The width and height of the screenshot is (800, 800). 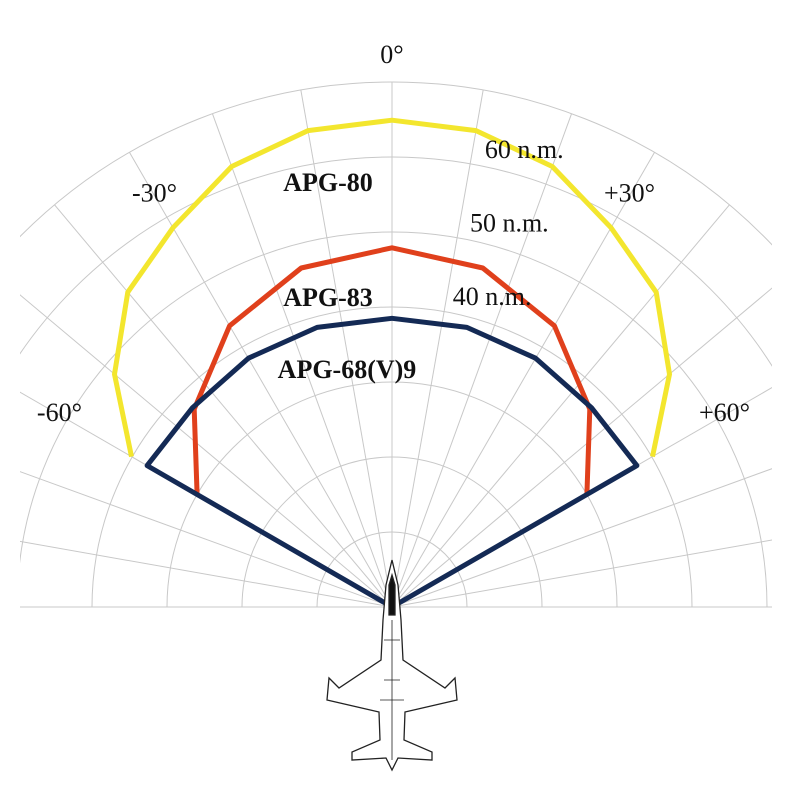 I want to click on range-tick-label: 40 n.m., so click(x=492, y=296).